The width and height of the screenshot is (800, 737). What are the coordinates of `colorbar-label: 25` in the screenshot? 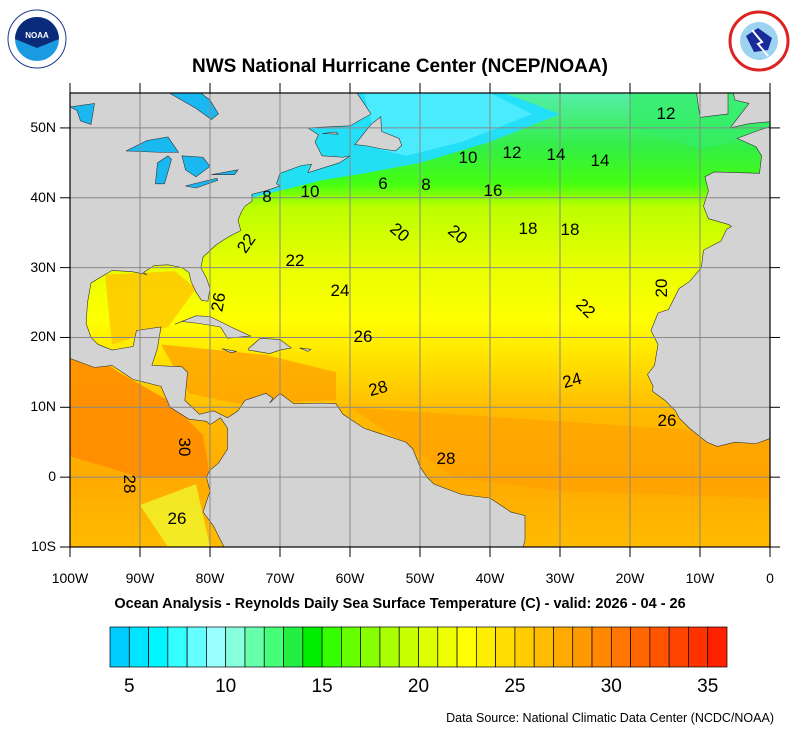 It's located at (515, 686).